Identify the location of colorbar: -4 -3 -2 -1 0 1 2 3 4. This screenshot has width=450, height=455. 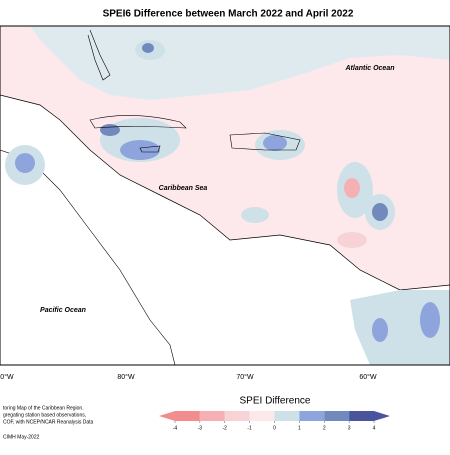
(274, 421).